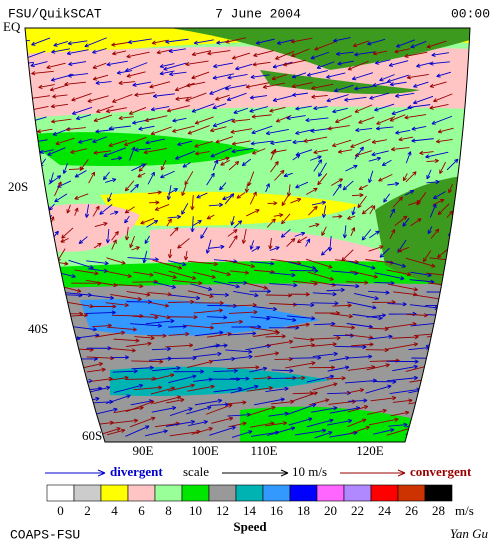 This screenshot has height=550, width=500. What do you see at coordinates (412, 510) in the screenshot?
I see `colorbar-tick-label: 26` at bounding box center [412, 510].